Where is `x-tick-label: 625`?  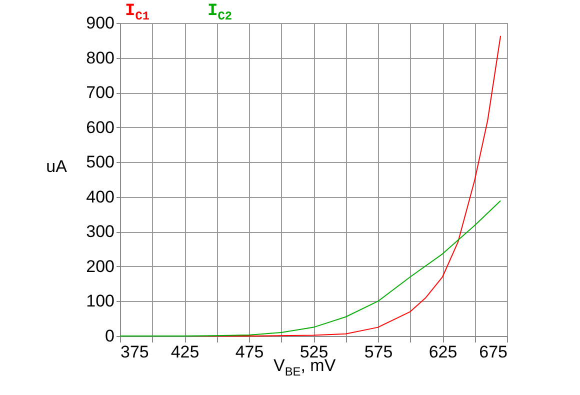
x-tick-label: 625 is located at coordinates (443, 352).